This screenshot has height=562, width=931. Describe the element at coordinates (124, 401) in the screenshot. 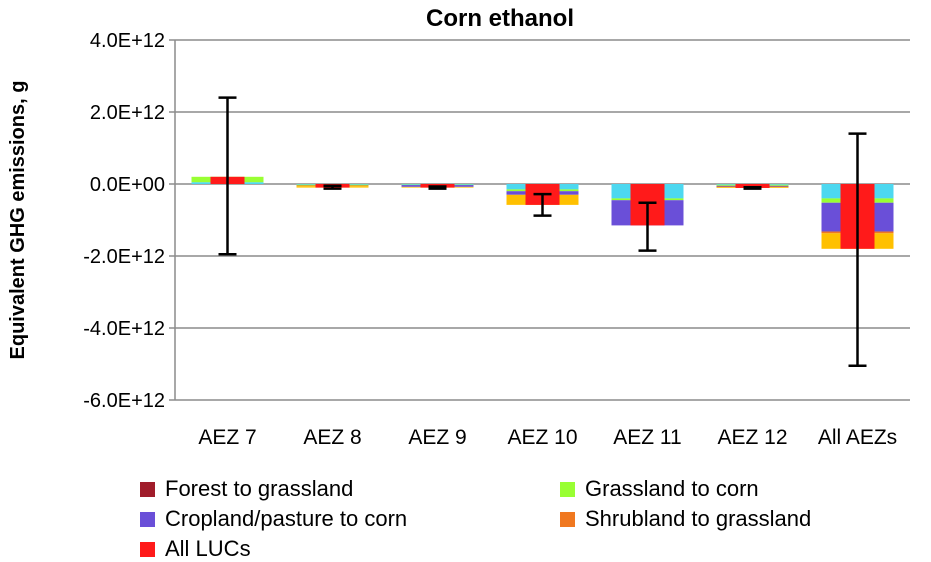

I see `y-tick-label: -6.0E+12` at that location.